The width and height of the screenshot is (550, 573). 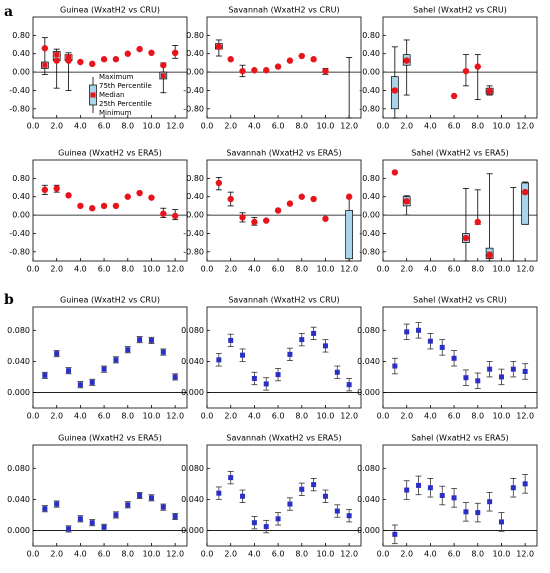 What do you see at coordinates (193, 108) in the screenshot?
I see `y-tick-label: -0.80` at bounding box center [193, 108].